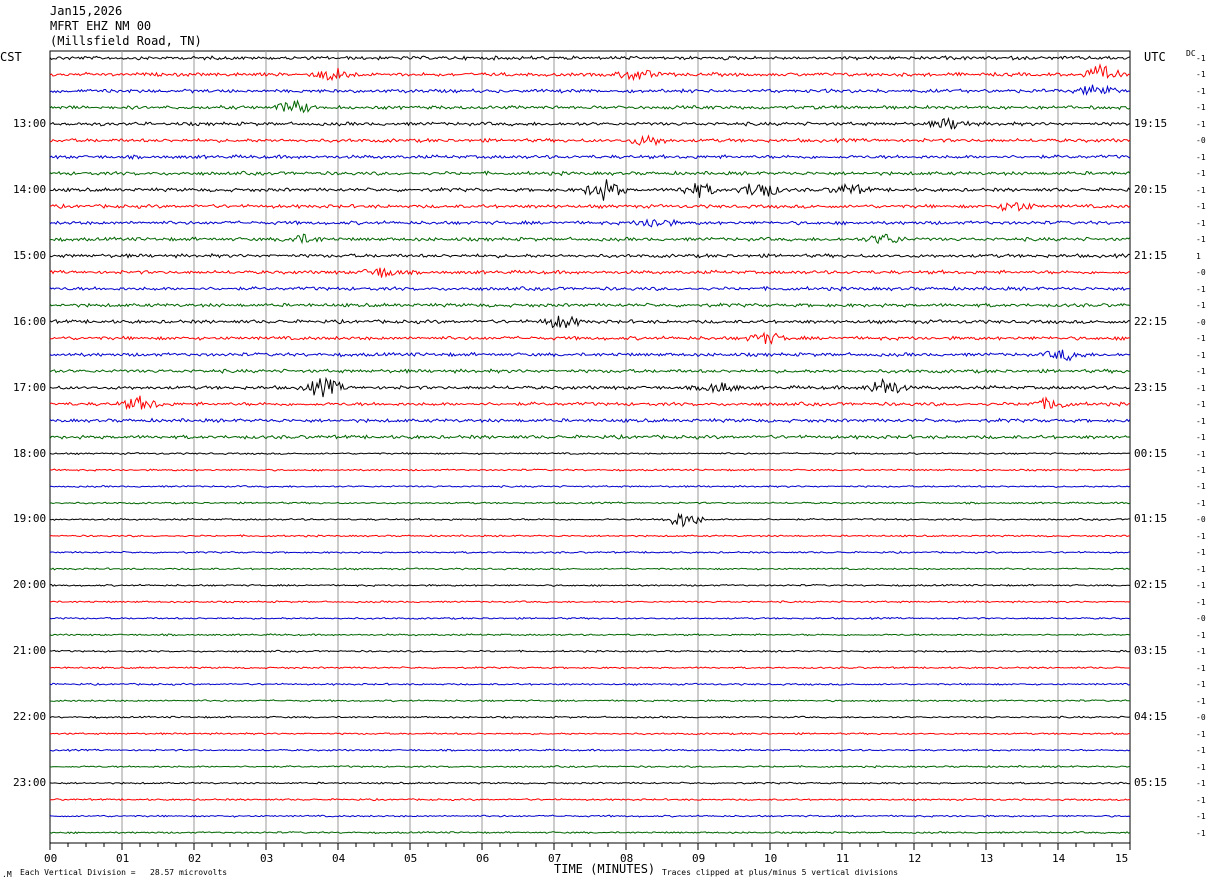 The height and width of the screenshot is (886, 1210). What do you see at coordinates (101, 26) in the screenshot?
I see `header-station: MFRT EHZ NM 00` at bounding box center [101, 26].